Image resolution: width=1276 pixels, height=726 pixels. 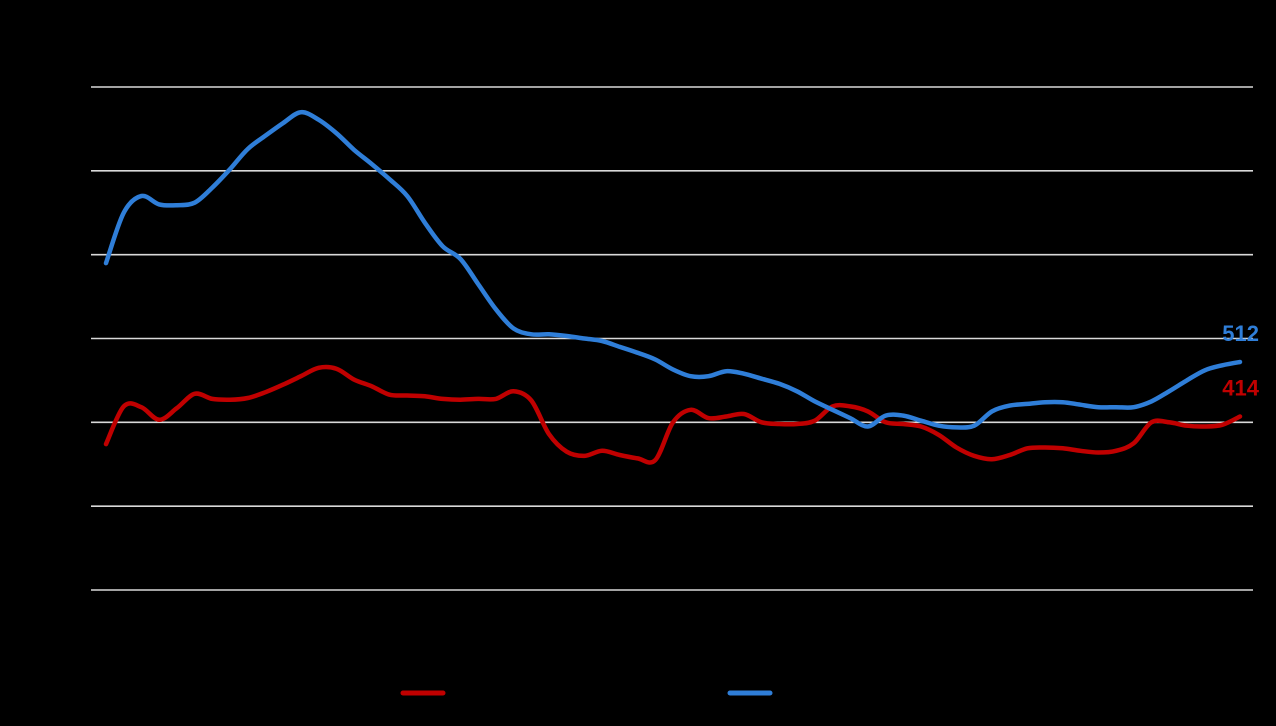 What do you see at coordinates (673, 414) in the screenshot?
I see `series-line-red` at bounding box center [673, 414].